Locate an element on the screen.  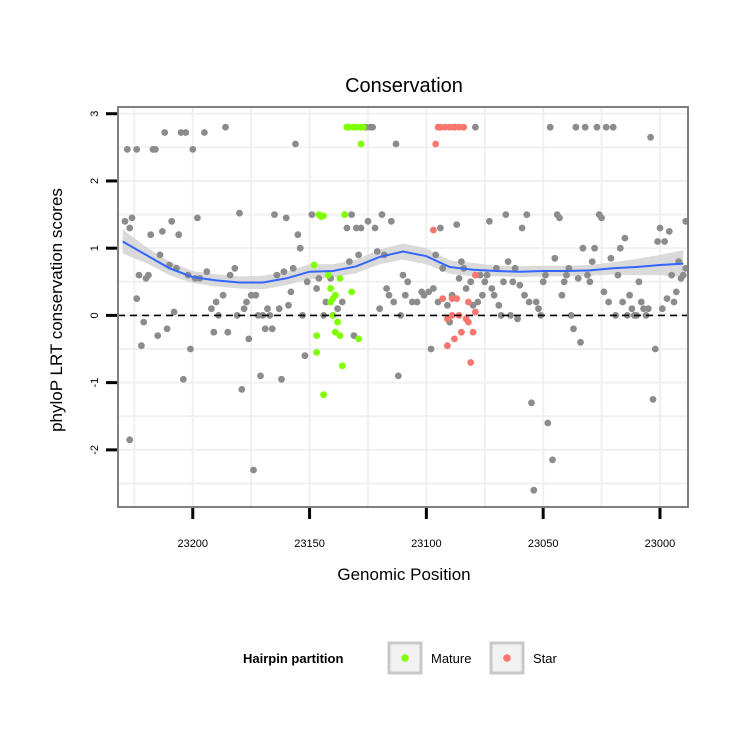
chart-title: Conservation is located at coordinates (404, 86).